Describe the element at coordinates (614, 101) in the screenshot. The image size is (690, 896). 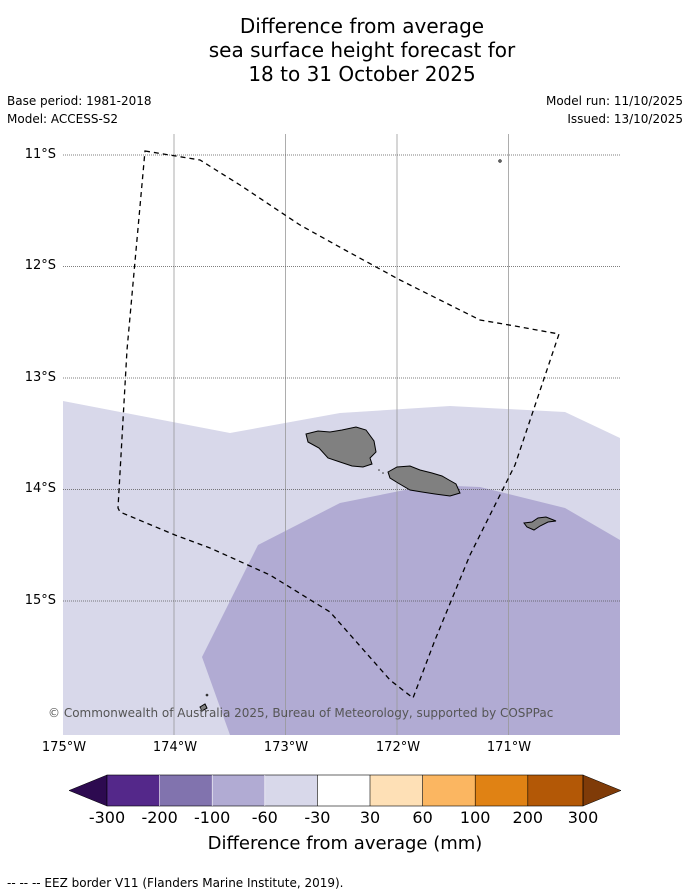
I see `model-run: Model run: 11/10/2025` at that location.